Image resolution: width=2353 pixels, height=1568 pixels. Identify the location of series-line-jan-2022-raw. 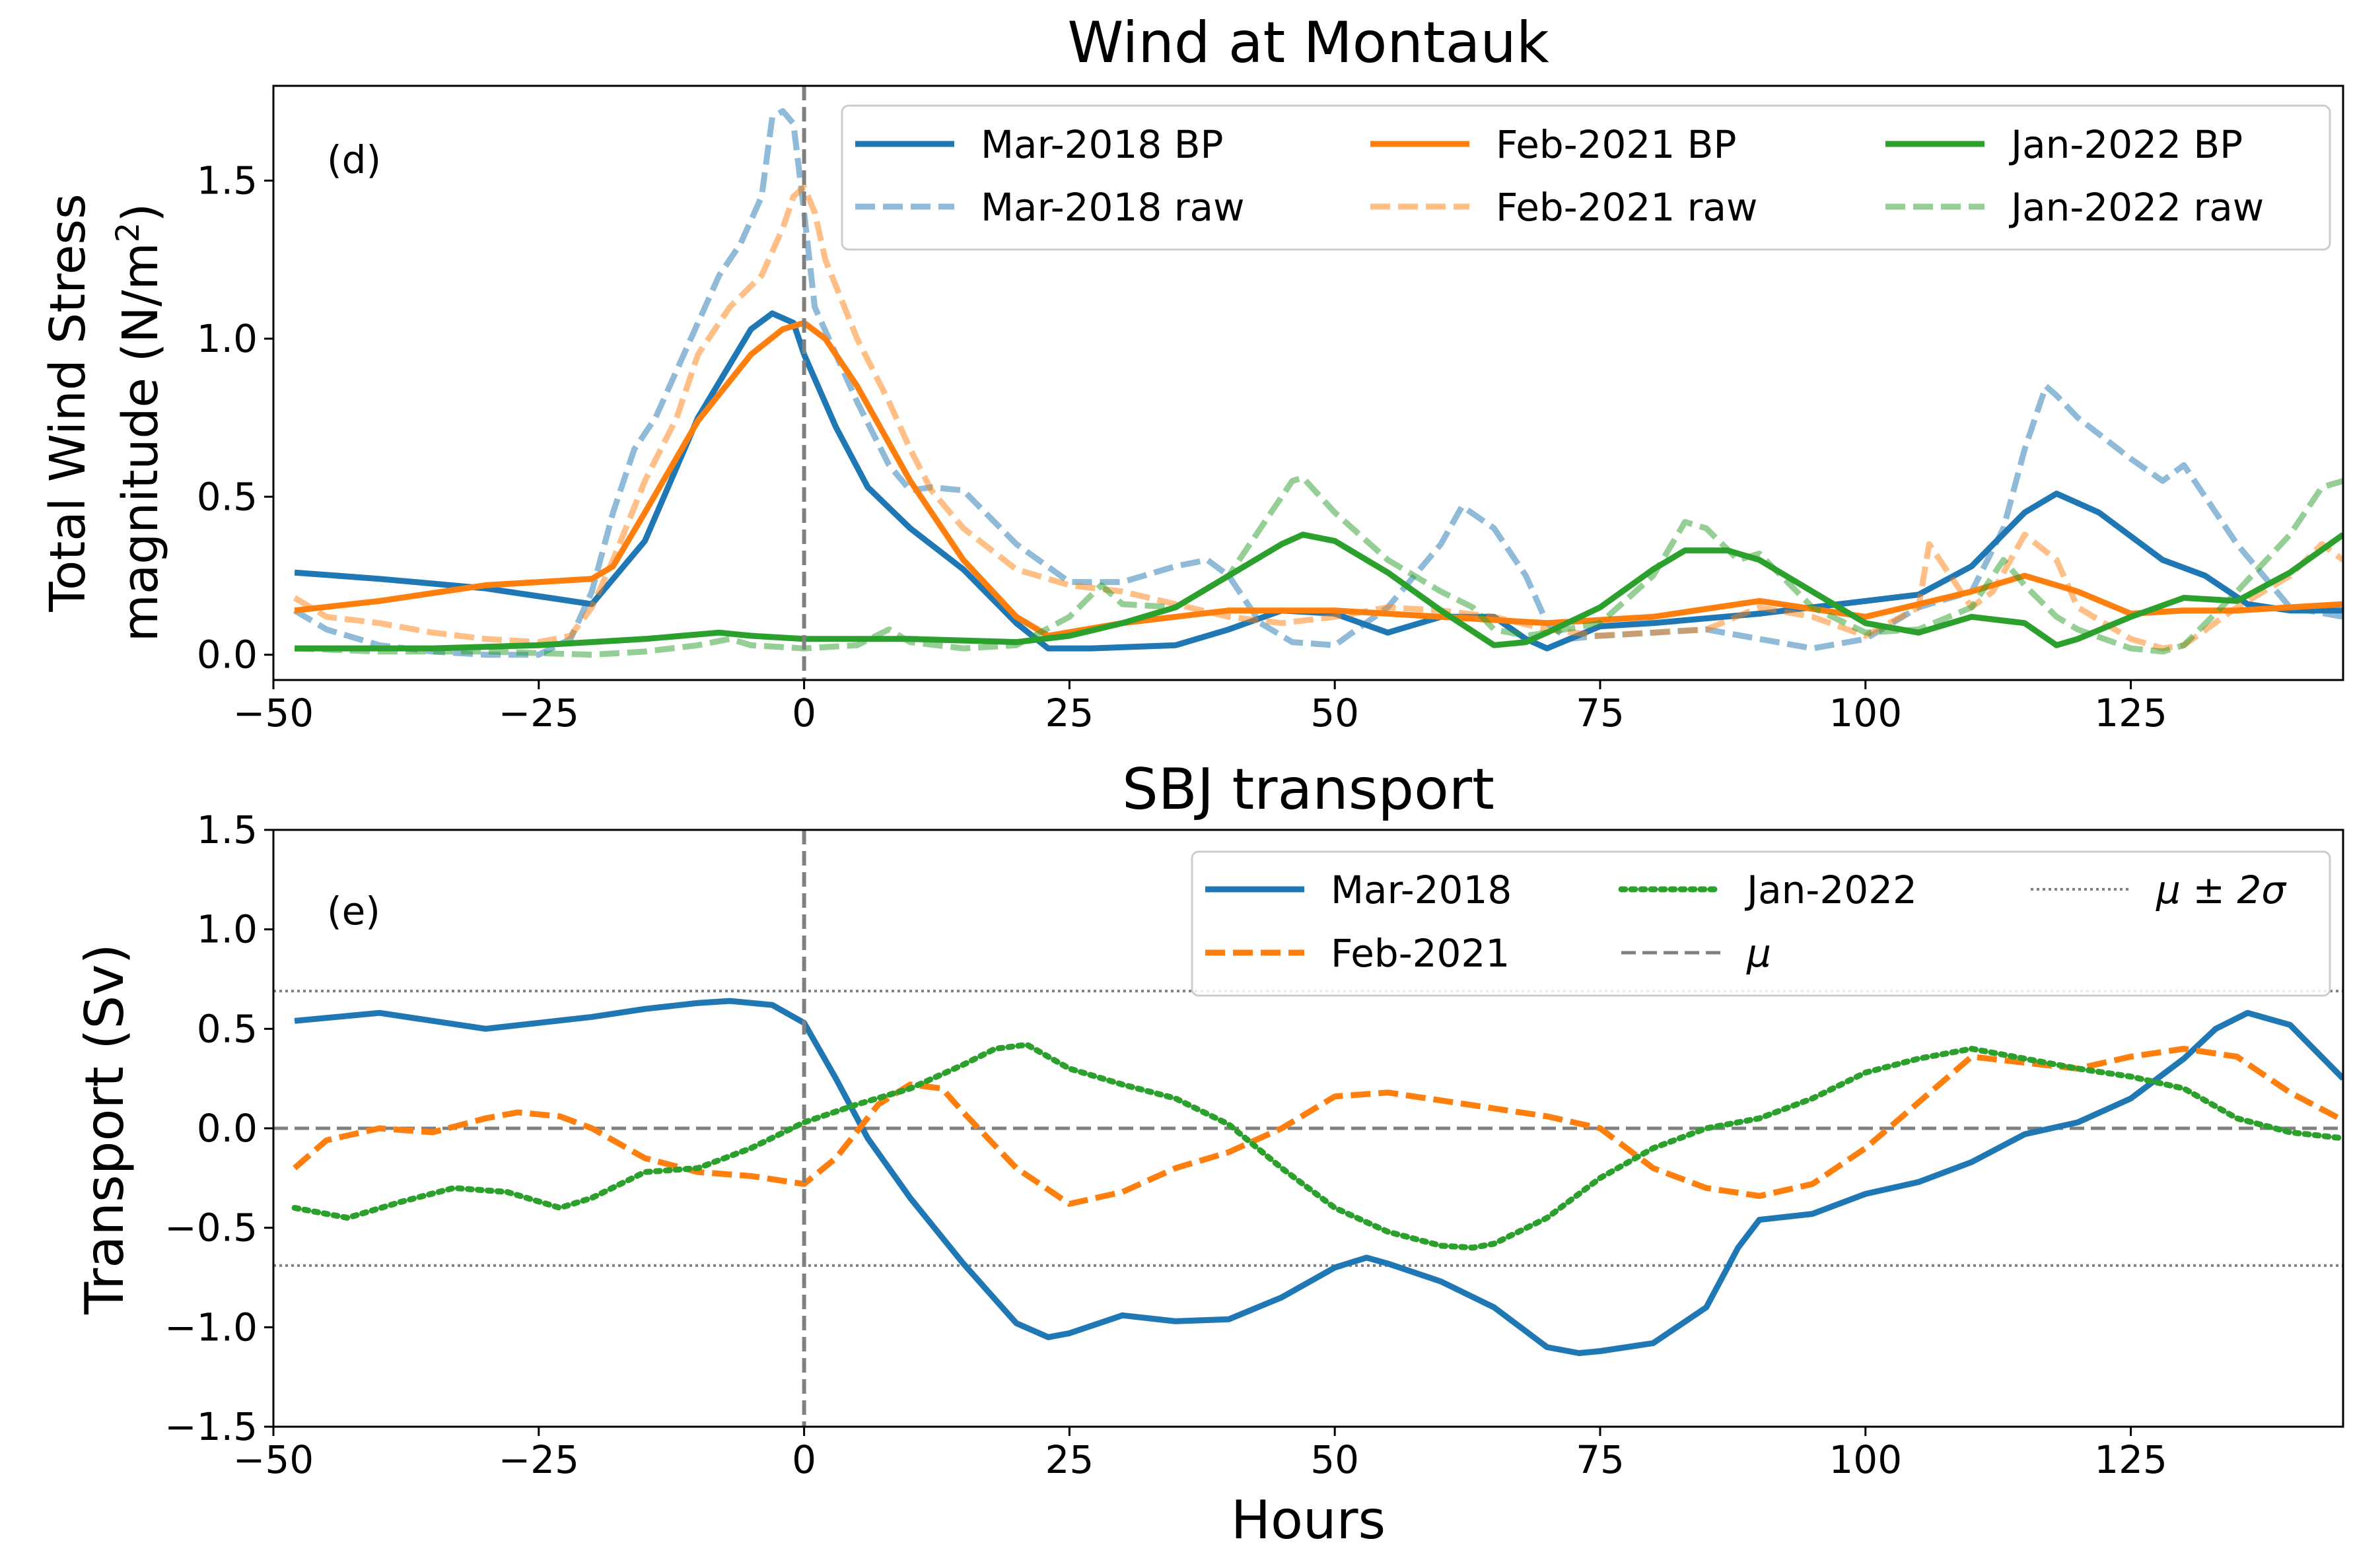
(1318, 566).